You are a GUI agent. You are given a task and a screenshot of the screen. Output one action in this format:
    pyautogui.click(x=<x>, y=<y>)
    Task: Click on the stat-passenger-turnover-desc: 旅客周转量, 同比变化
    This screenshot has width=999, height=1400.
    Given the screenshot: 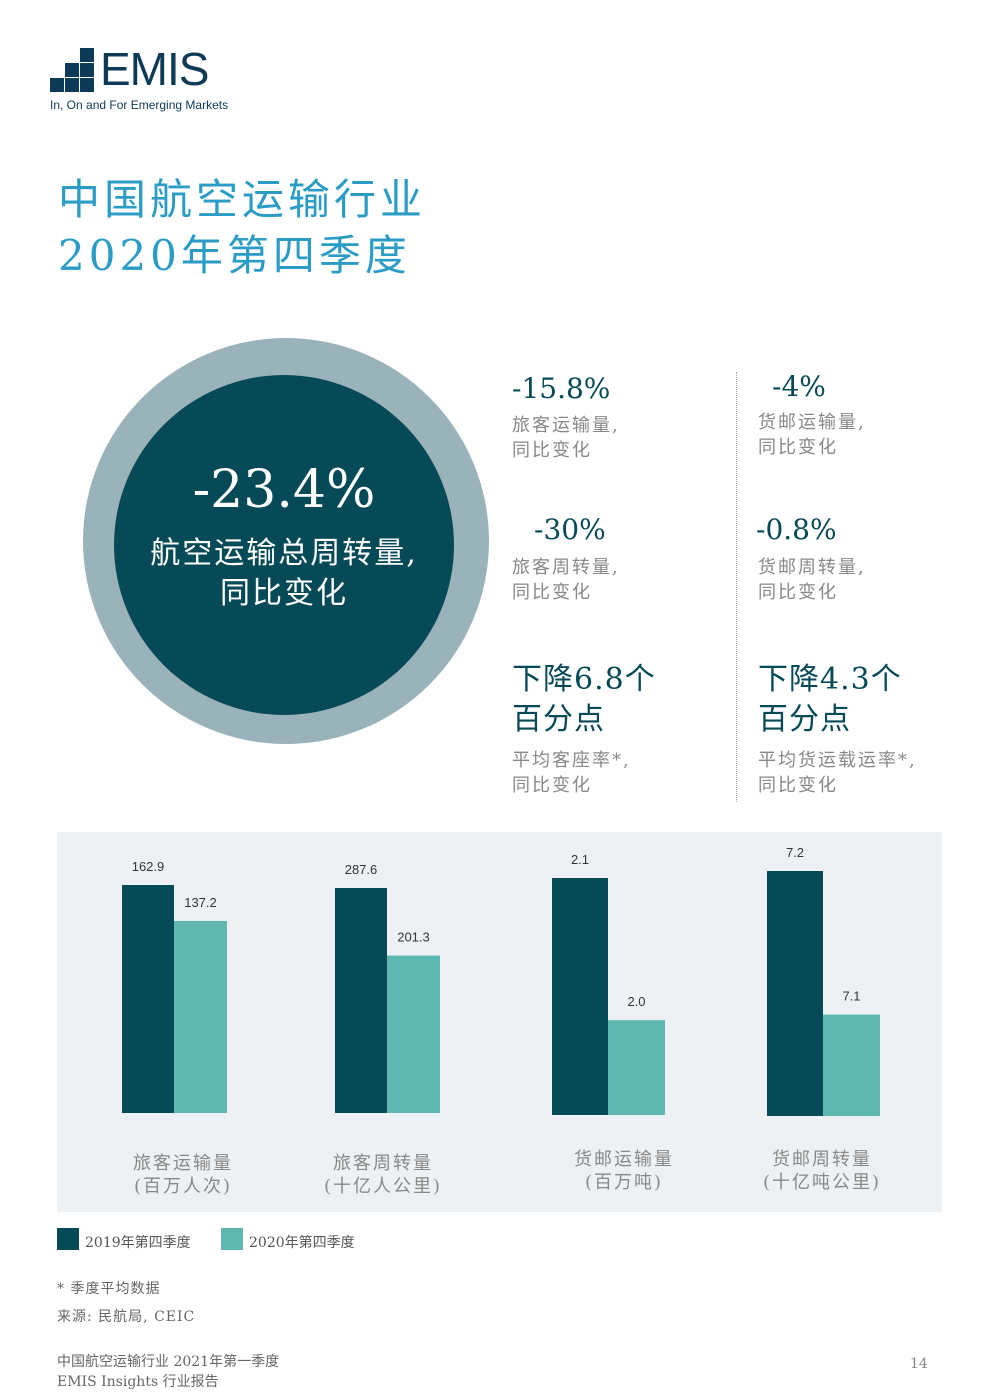 What is the action you would take?
    pyautogui.click(x=566, y=580)
    